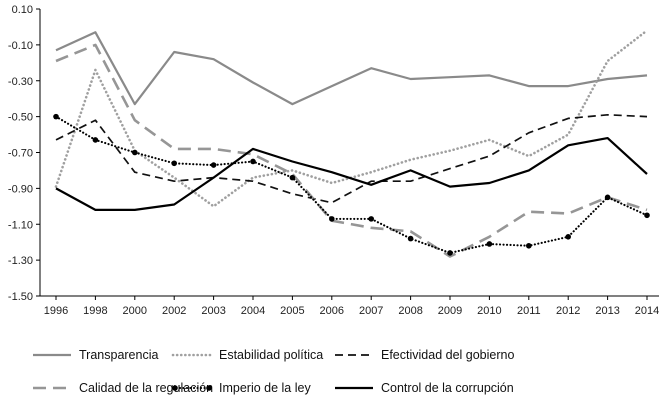 This screenshot has width=671, height=403. I want to click on legend-label: Imperio de la ley, so click(265, 388).